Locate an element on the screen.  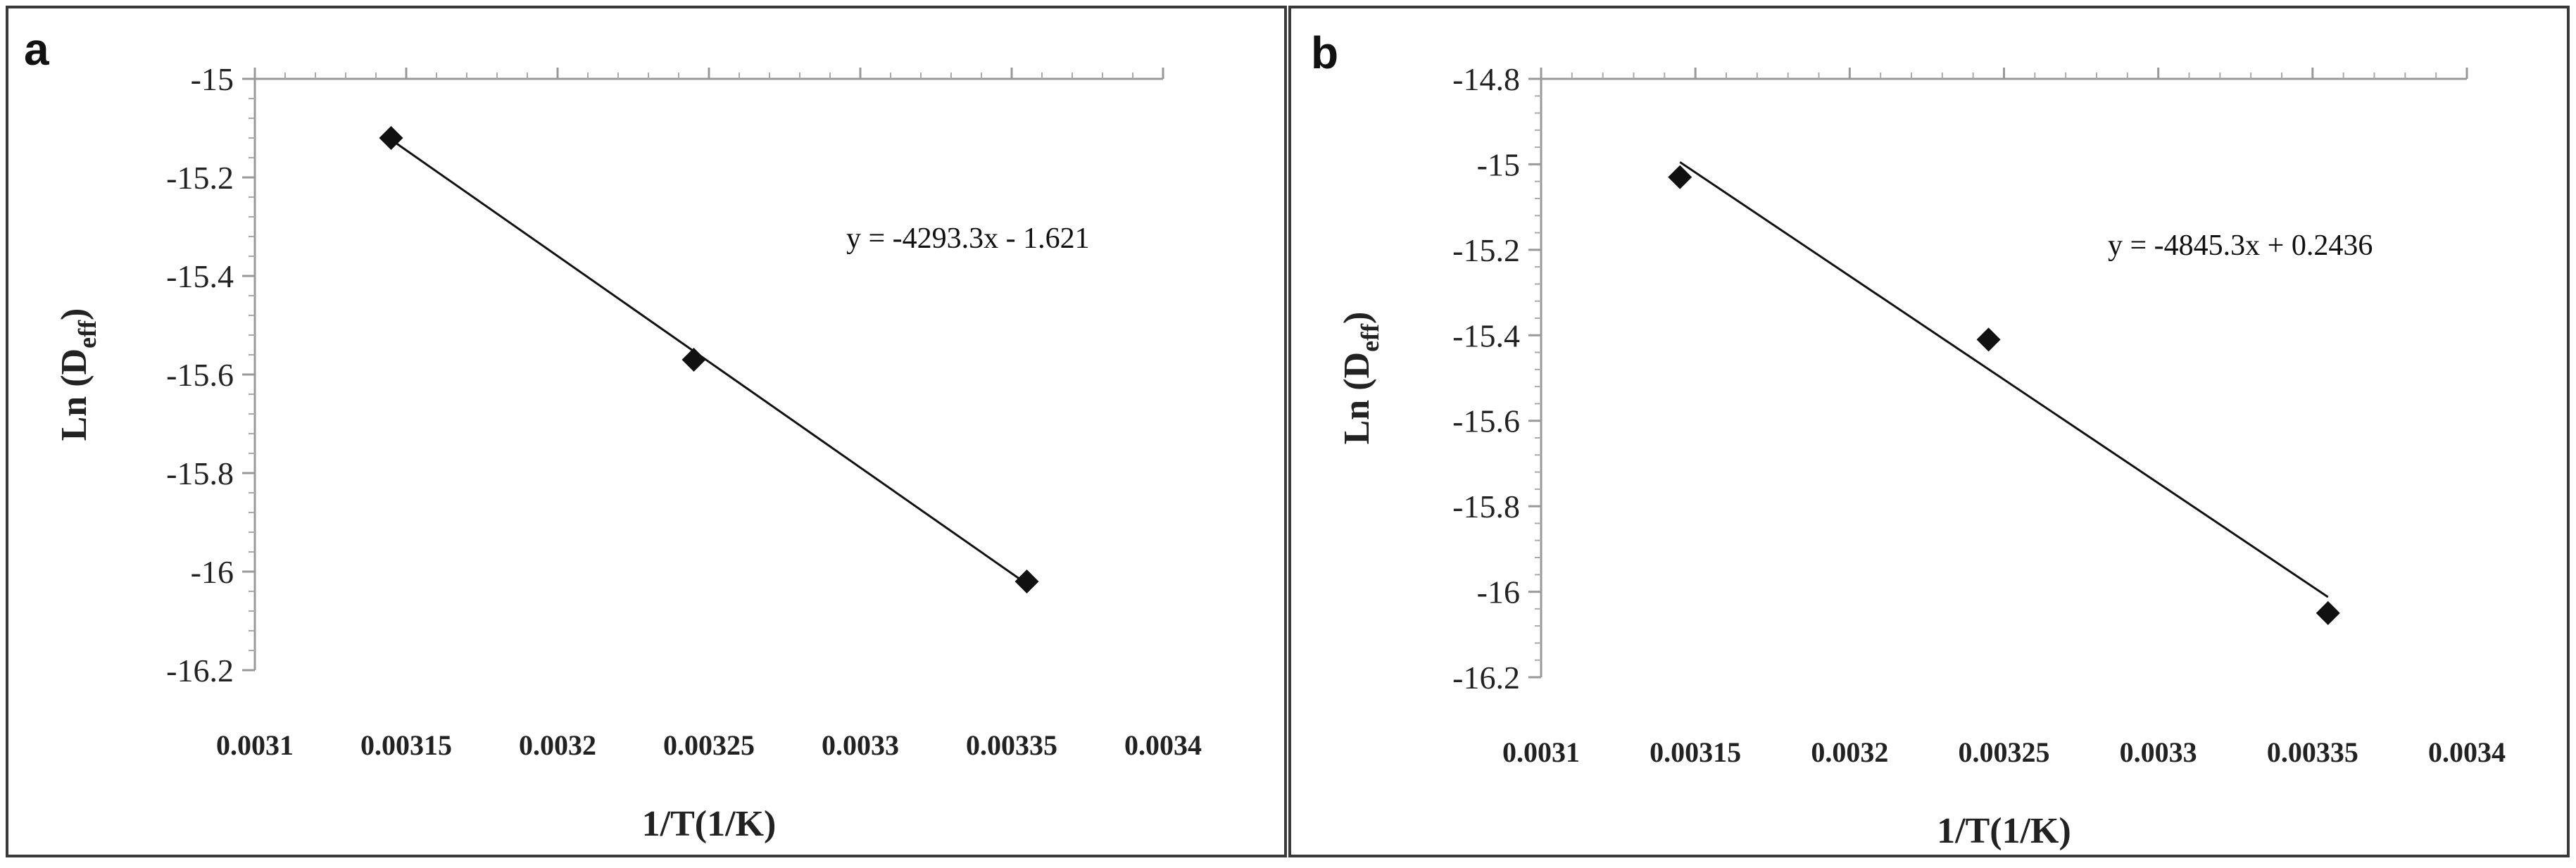
panel-label: a is located at coordinates (37, 49).